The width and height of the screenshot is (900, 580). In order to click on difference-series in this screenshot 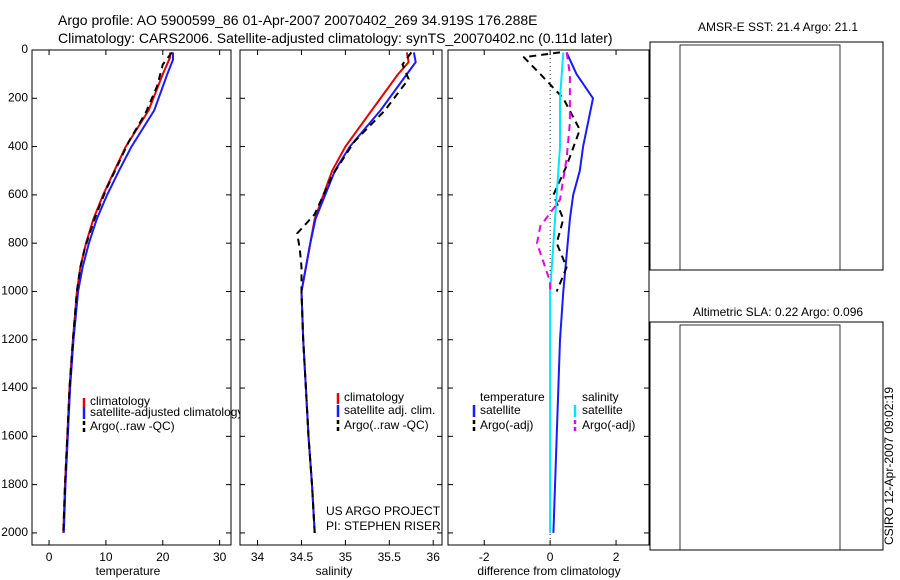, I will do `click(558, 292)`.